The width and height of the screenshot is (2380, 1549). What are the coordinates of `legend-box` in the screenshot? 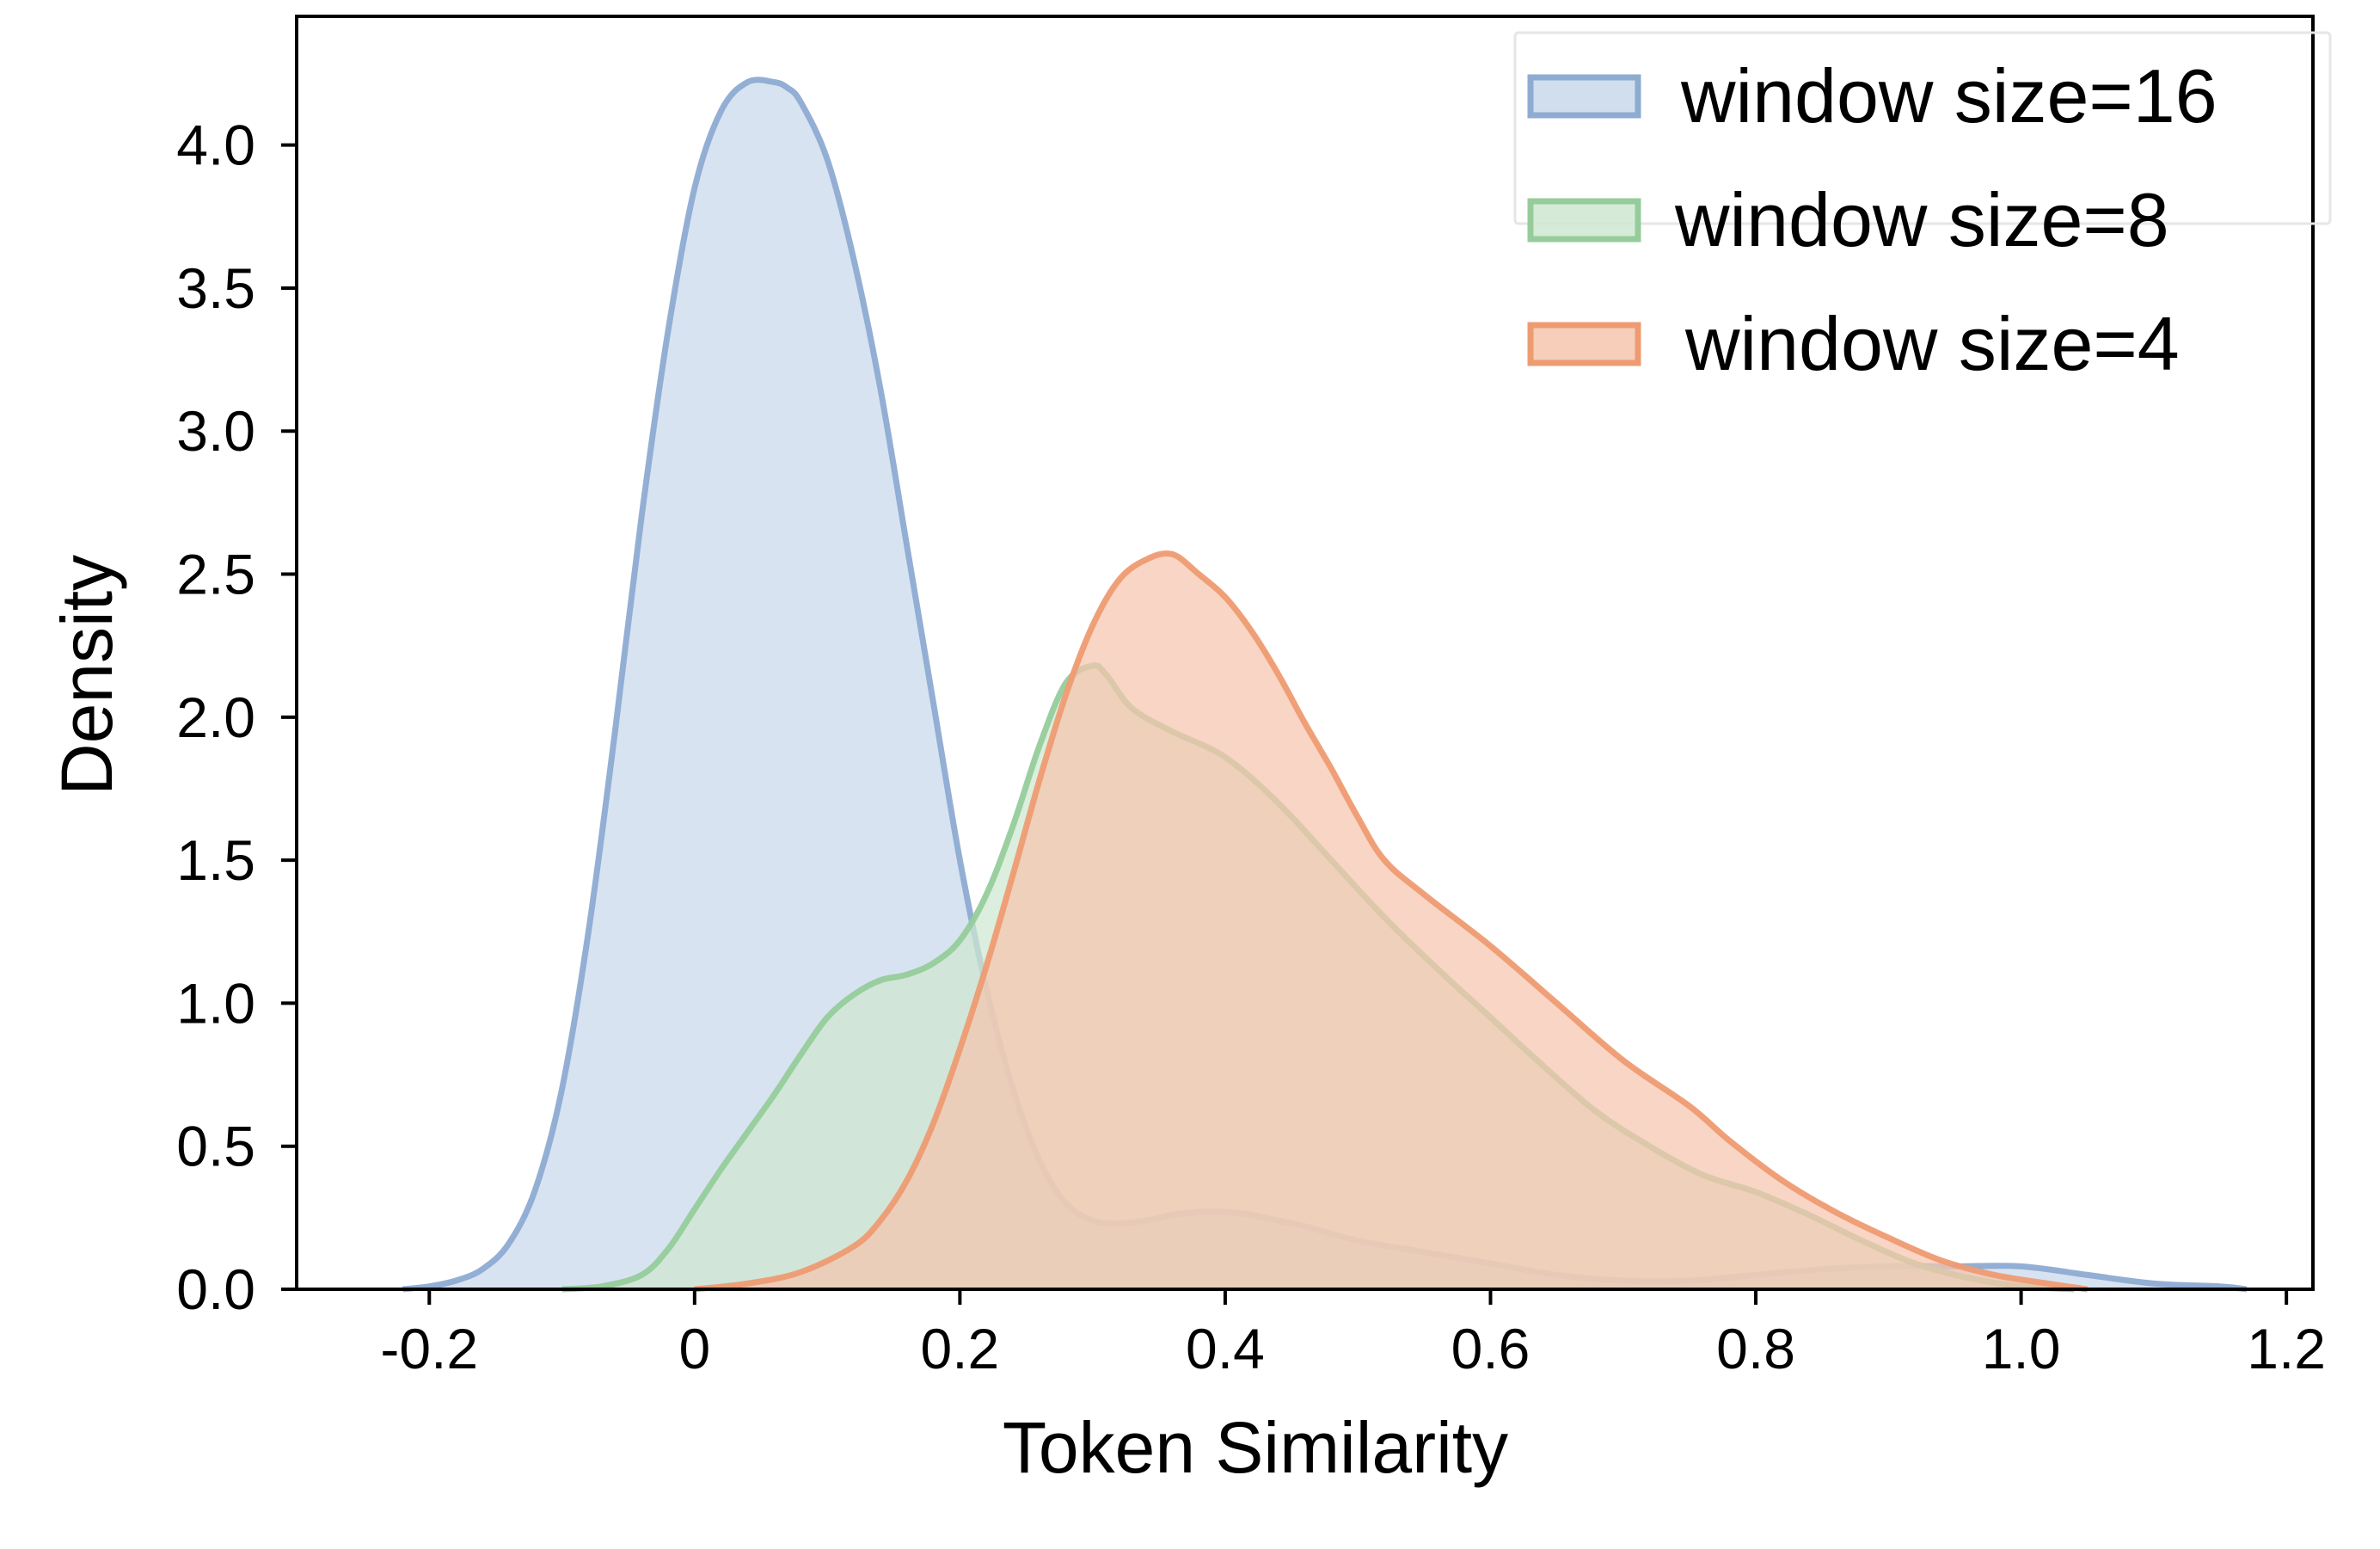 It's located at (1923, 128).